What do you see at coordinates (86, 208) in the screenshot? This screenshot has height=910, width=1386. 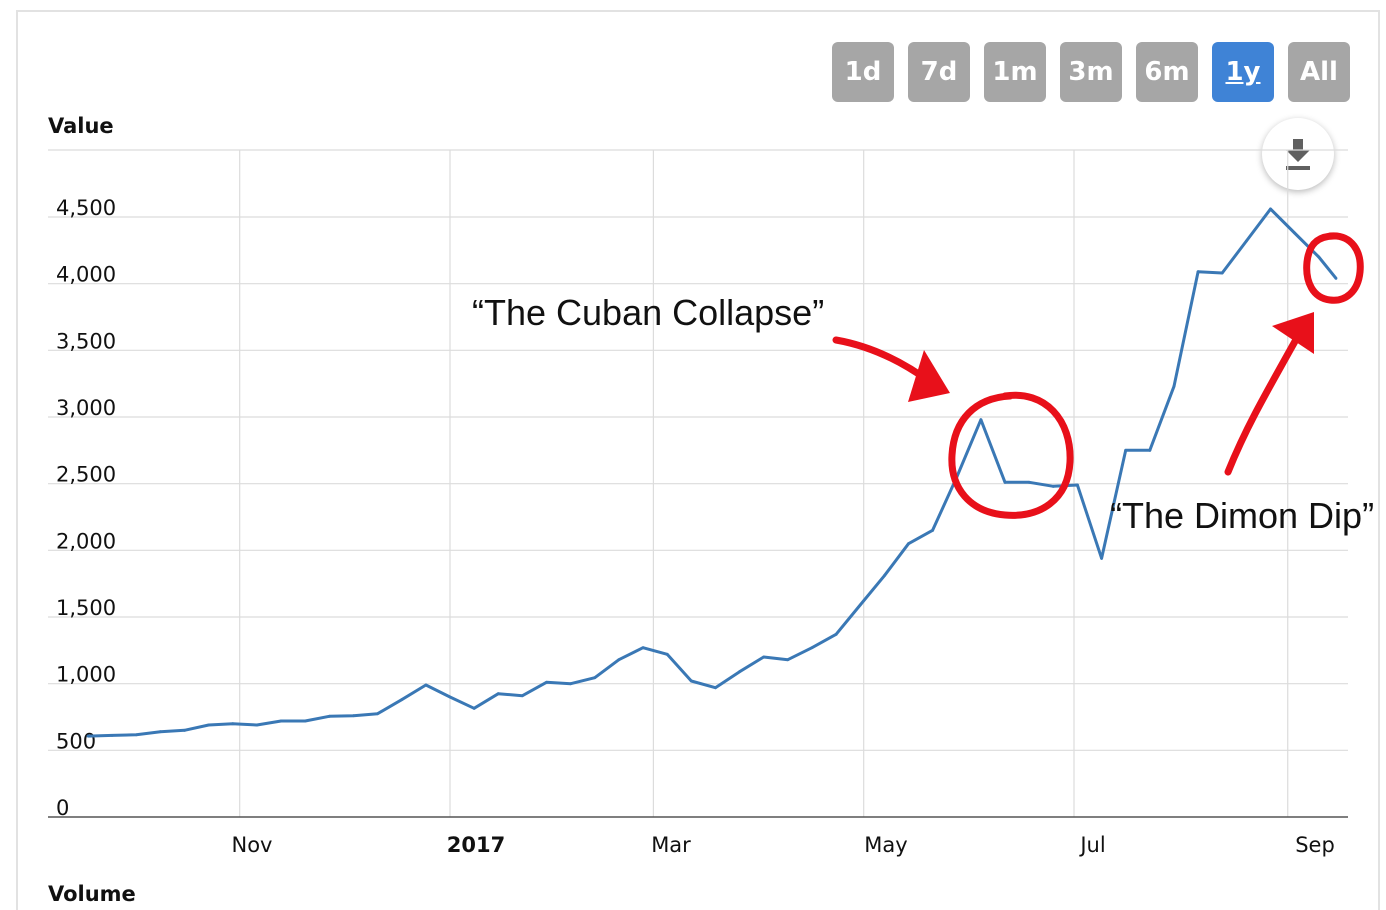 I see `y-tick-label: 4,500` at bounding box center [86, 208].